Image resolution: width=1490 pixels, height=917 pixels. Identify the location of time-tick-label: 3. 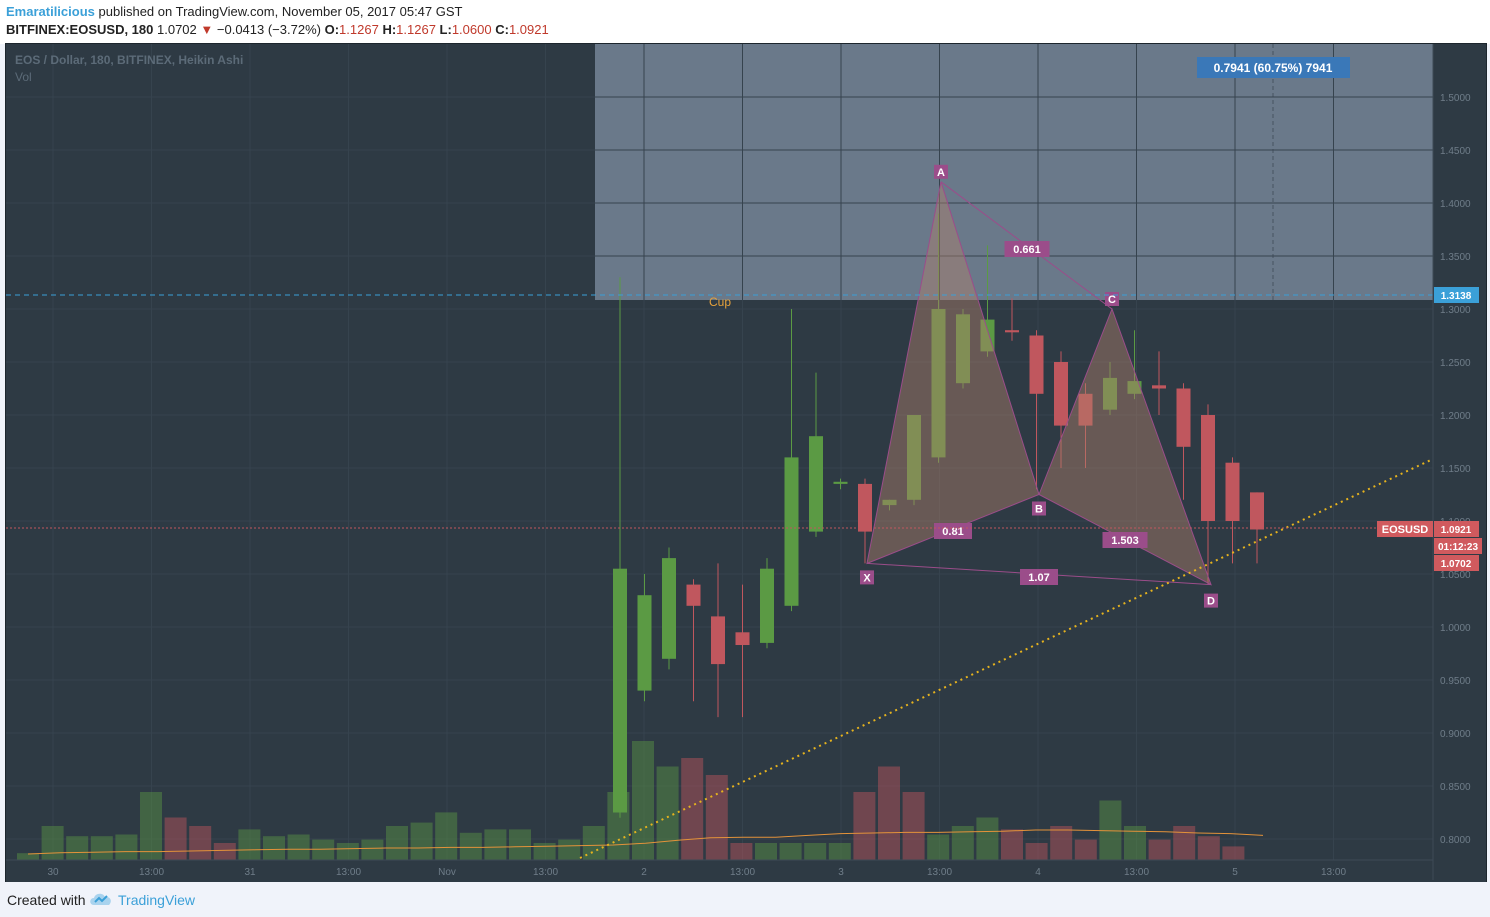
(841, 872).